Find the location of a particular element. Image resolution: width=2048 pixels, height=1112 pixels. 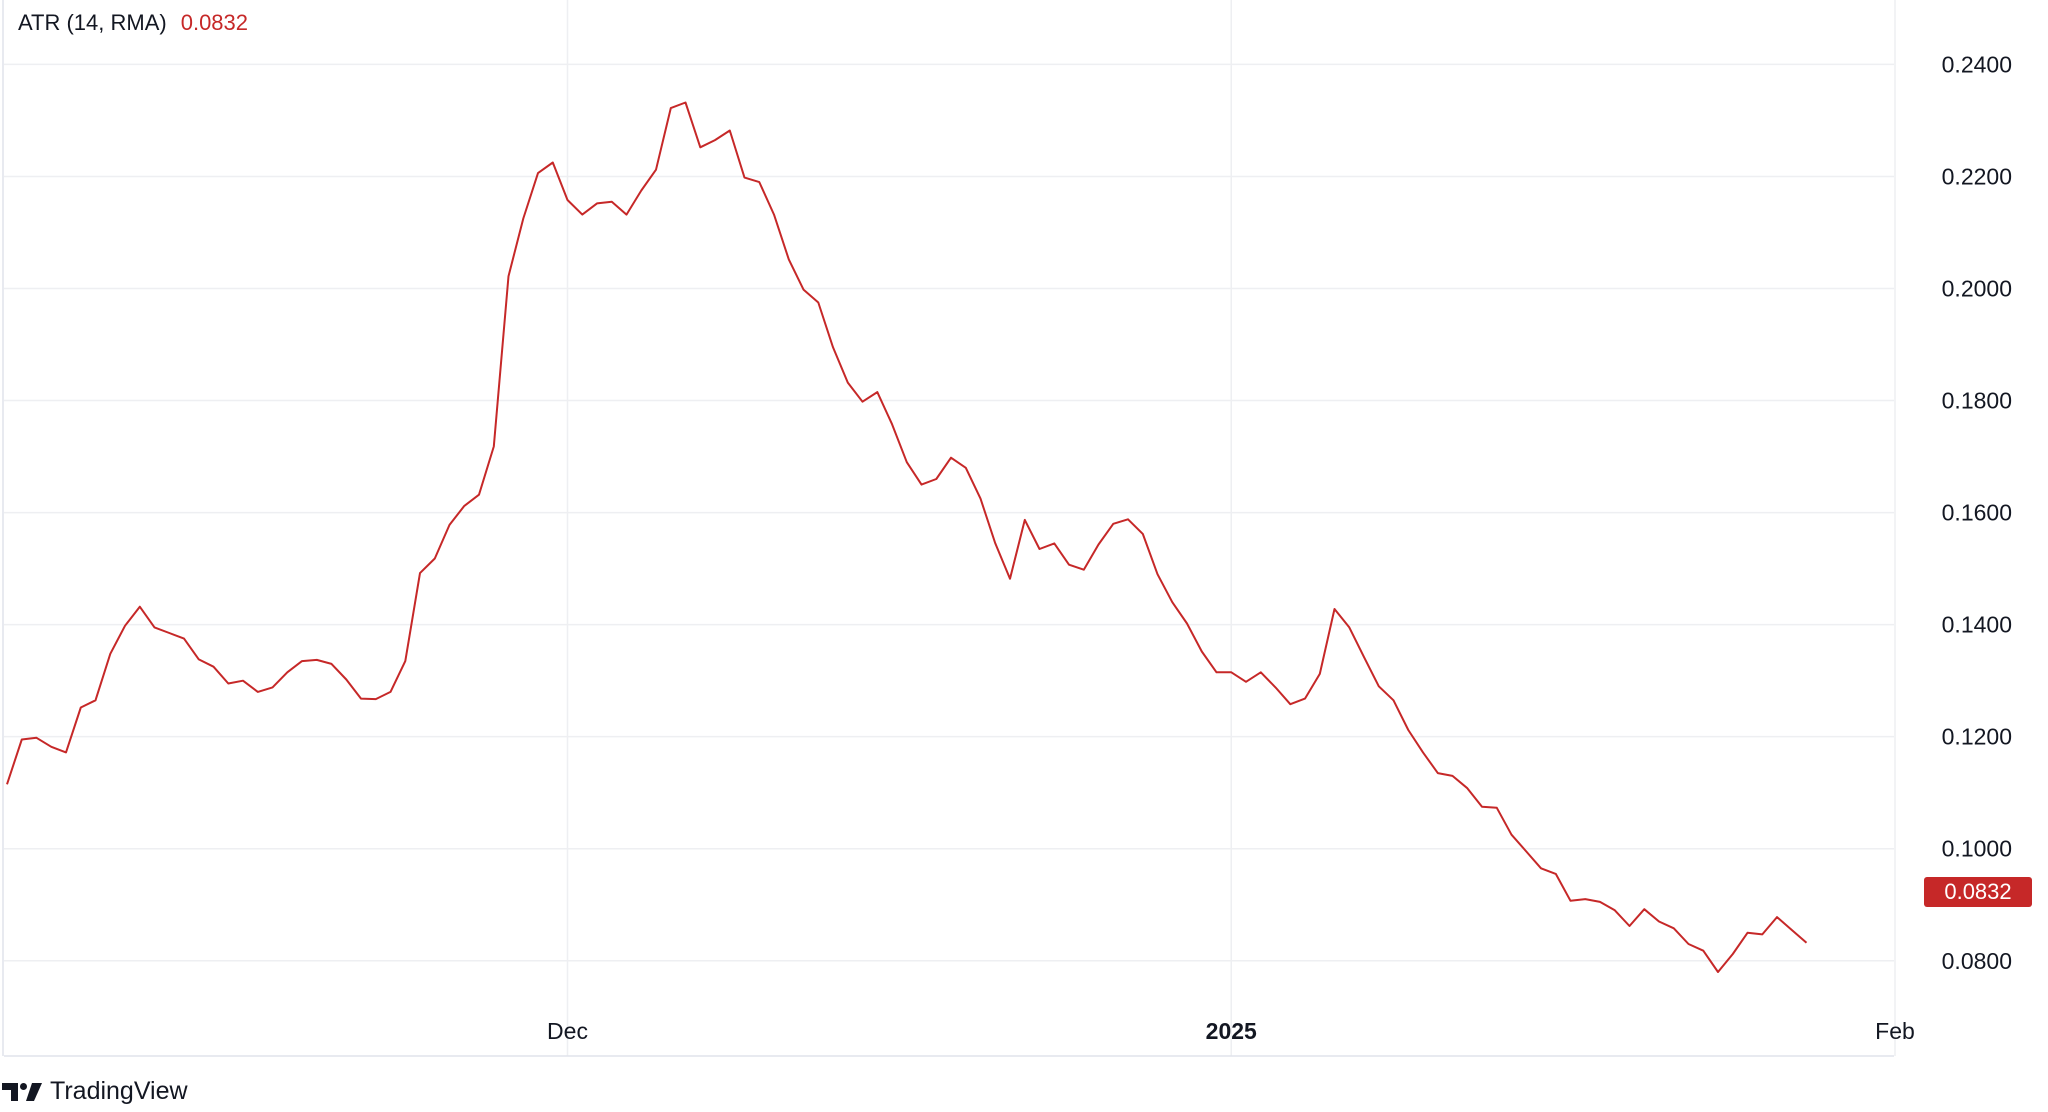

x-tick-label: 2025 is located at coordinates (1231, 1031).